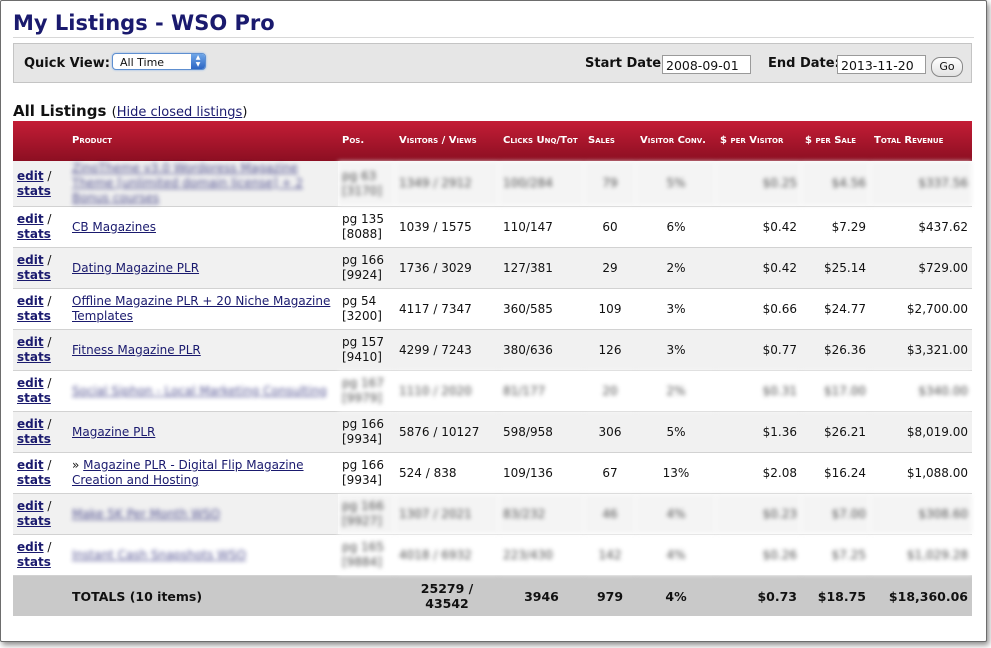 The height and width of the screenshot is (648, 991). I want to click on col-sales-header: Sales, so click(610, 141).